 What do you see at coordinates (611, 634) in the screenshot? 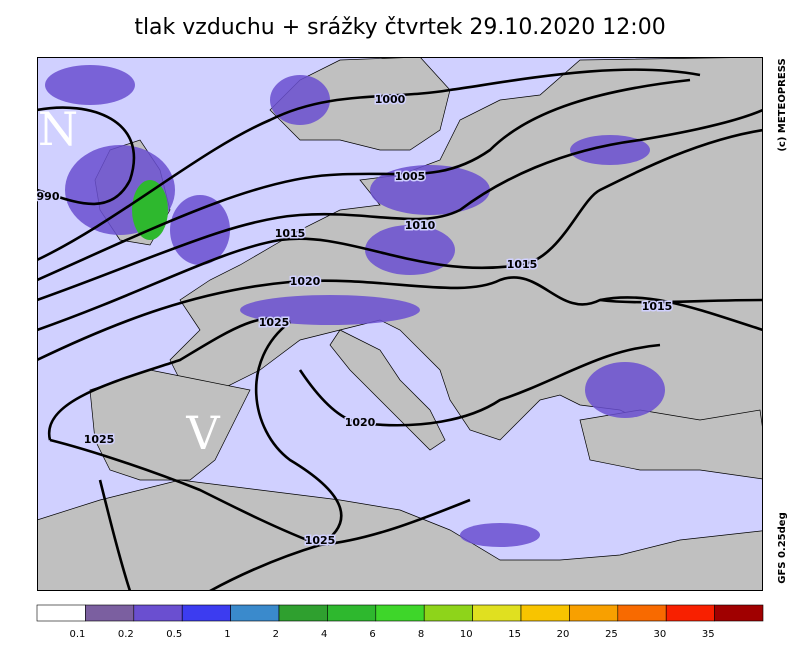
I see `legend-label: 25` at bounding box center [611, 634].